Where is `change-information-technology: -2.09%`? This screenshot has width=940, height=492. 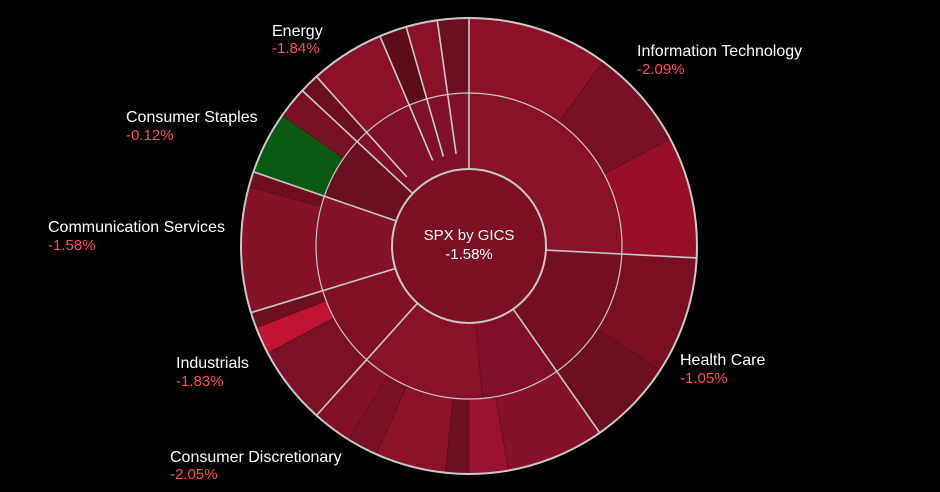
change-information-technology: -2.09% is located at coordinates (661, 69).